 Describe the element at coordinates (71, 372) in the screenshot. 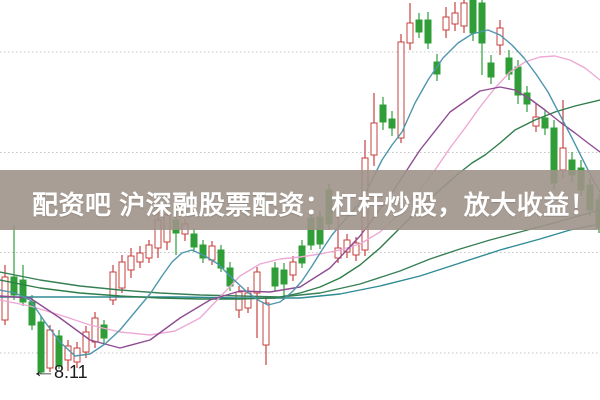

I see `low-price-value: 8.11` at that location.